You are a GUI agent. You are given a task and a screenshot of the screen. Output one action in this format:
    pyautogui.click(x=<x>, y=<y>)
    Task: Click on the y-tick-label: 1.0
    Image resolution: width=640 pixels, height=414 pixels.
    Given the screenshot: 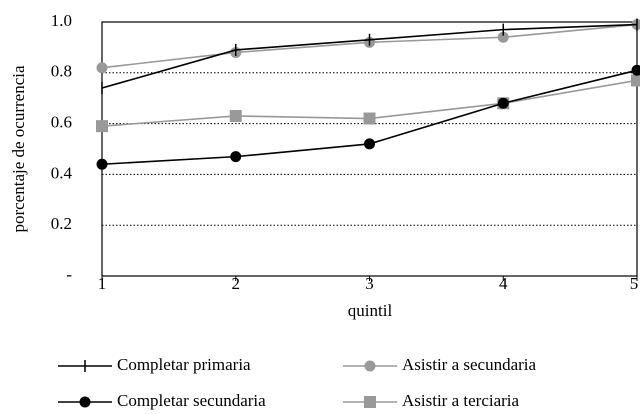 What is the action you would take?
    pyautogui.click(x=61, y=20)
    